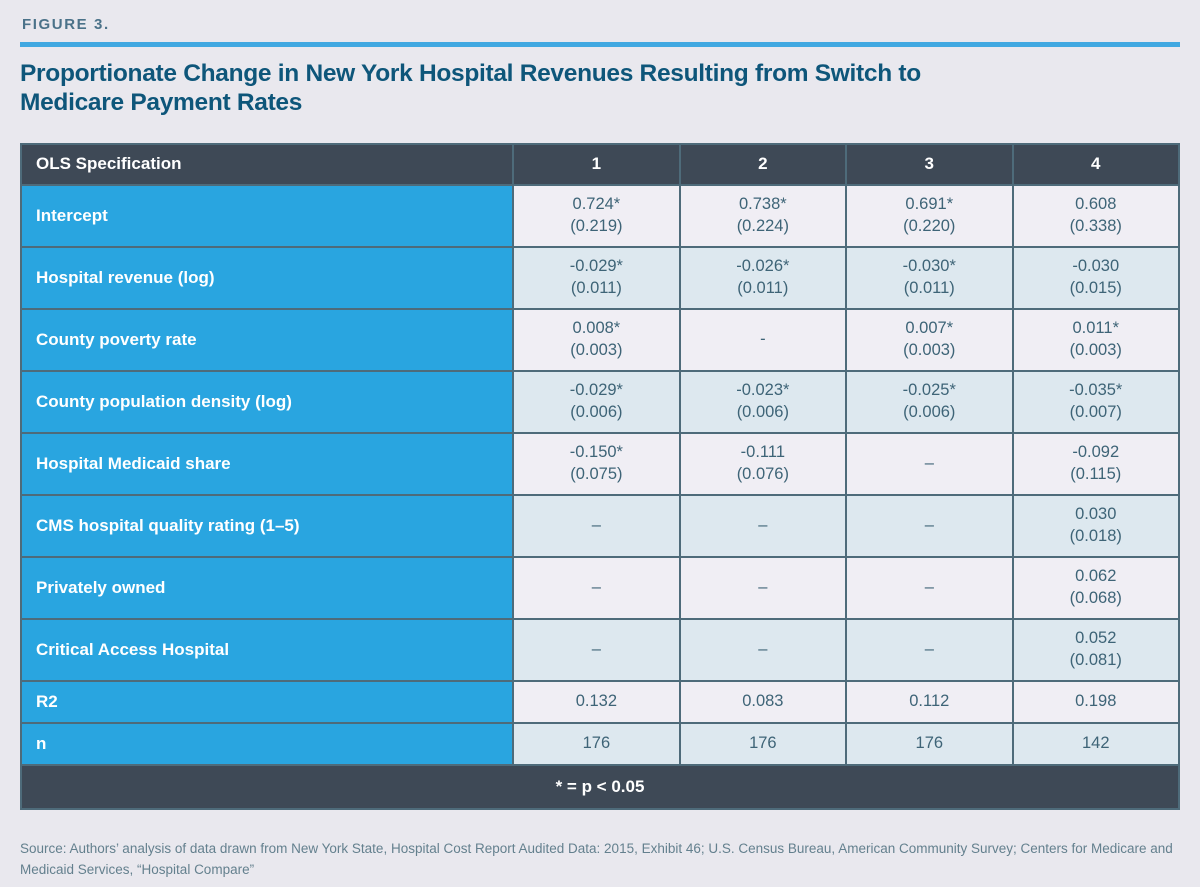  I want to click on table-row-n: n 176 176 176 142, so click(600, 743).